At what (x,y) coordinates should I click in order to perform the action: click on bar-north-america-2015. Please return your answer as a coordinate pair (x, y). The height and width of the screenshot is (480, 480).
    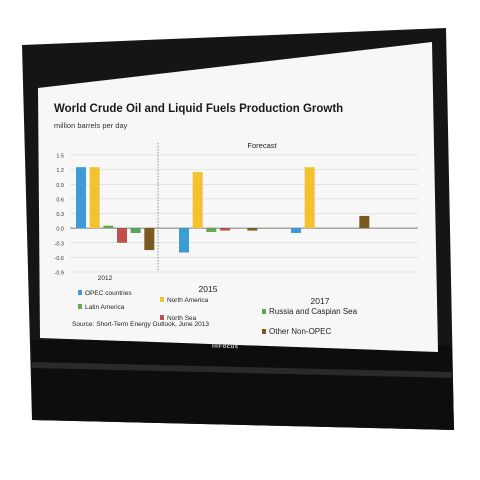
    Looking at the image, I should click on (197, 200).